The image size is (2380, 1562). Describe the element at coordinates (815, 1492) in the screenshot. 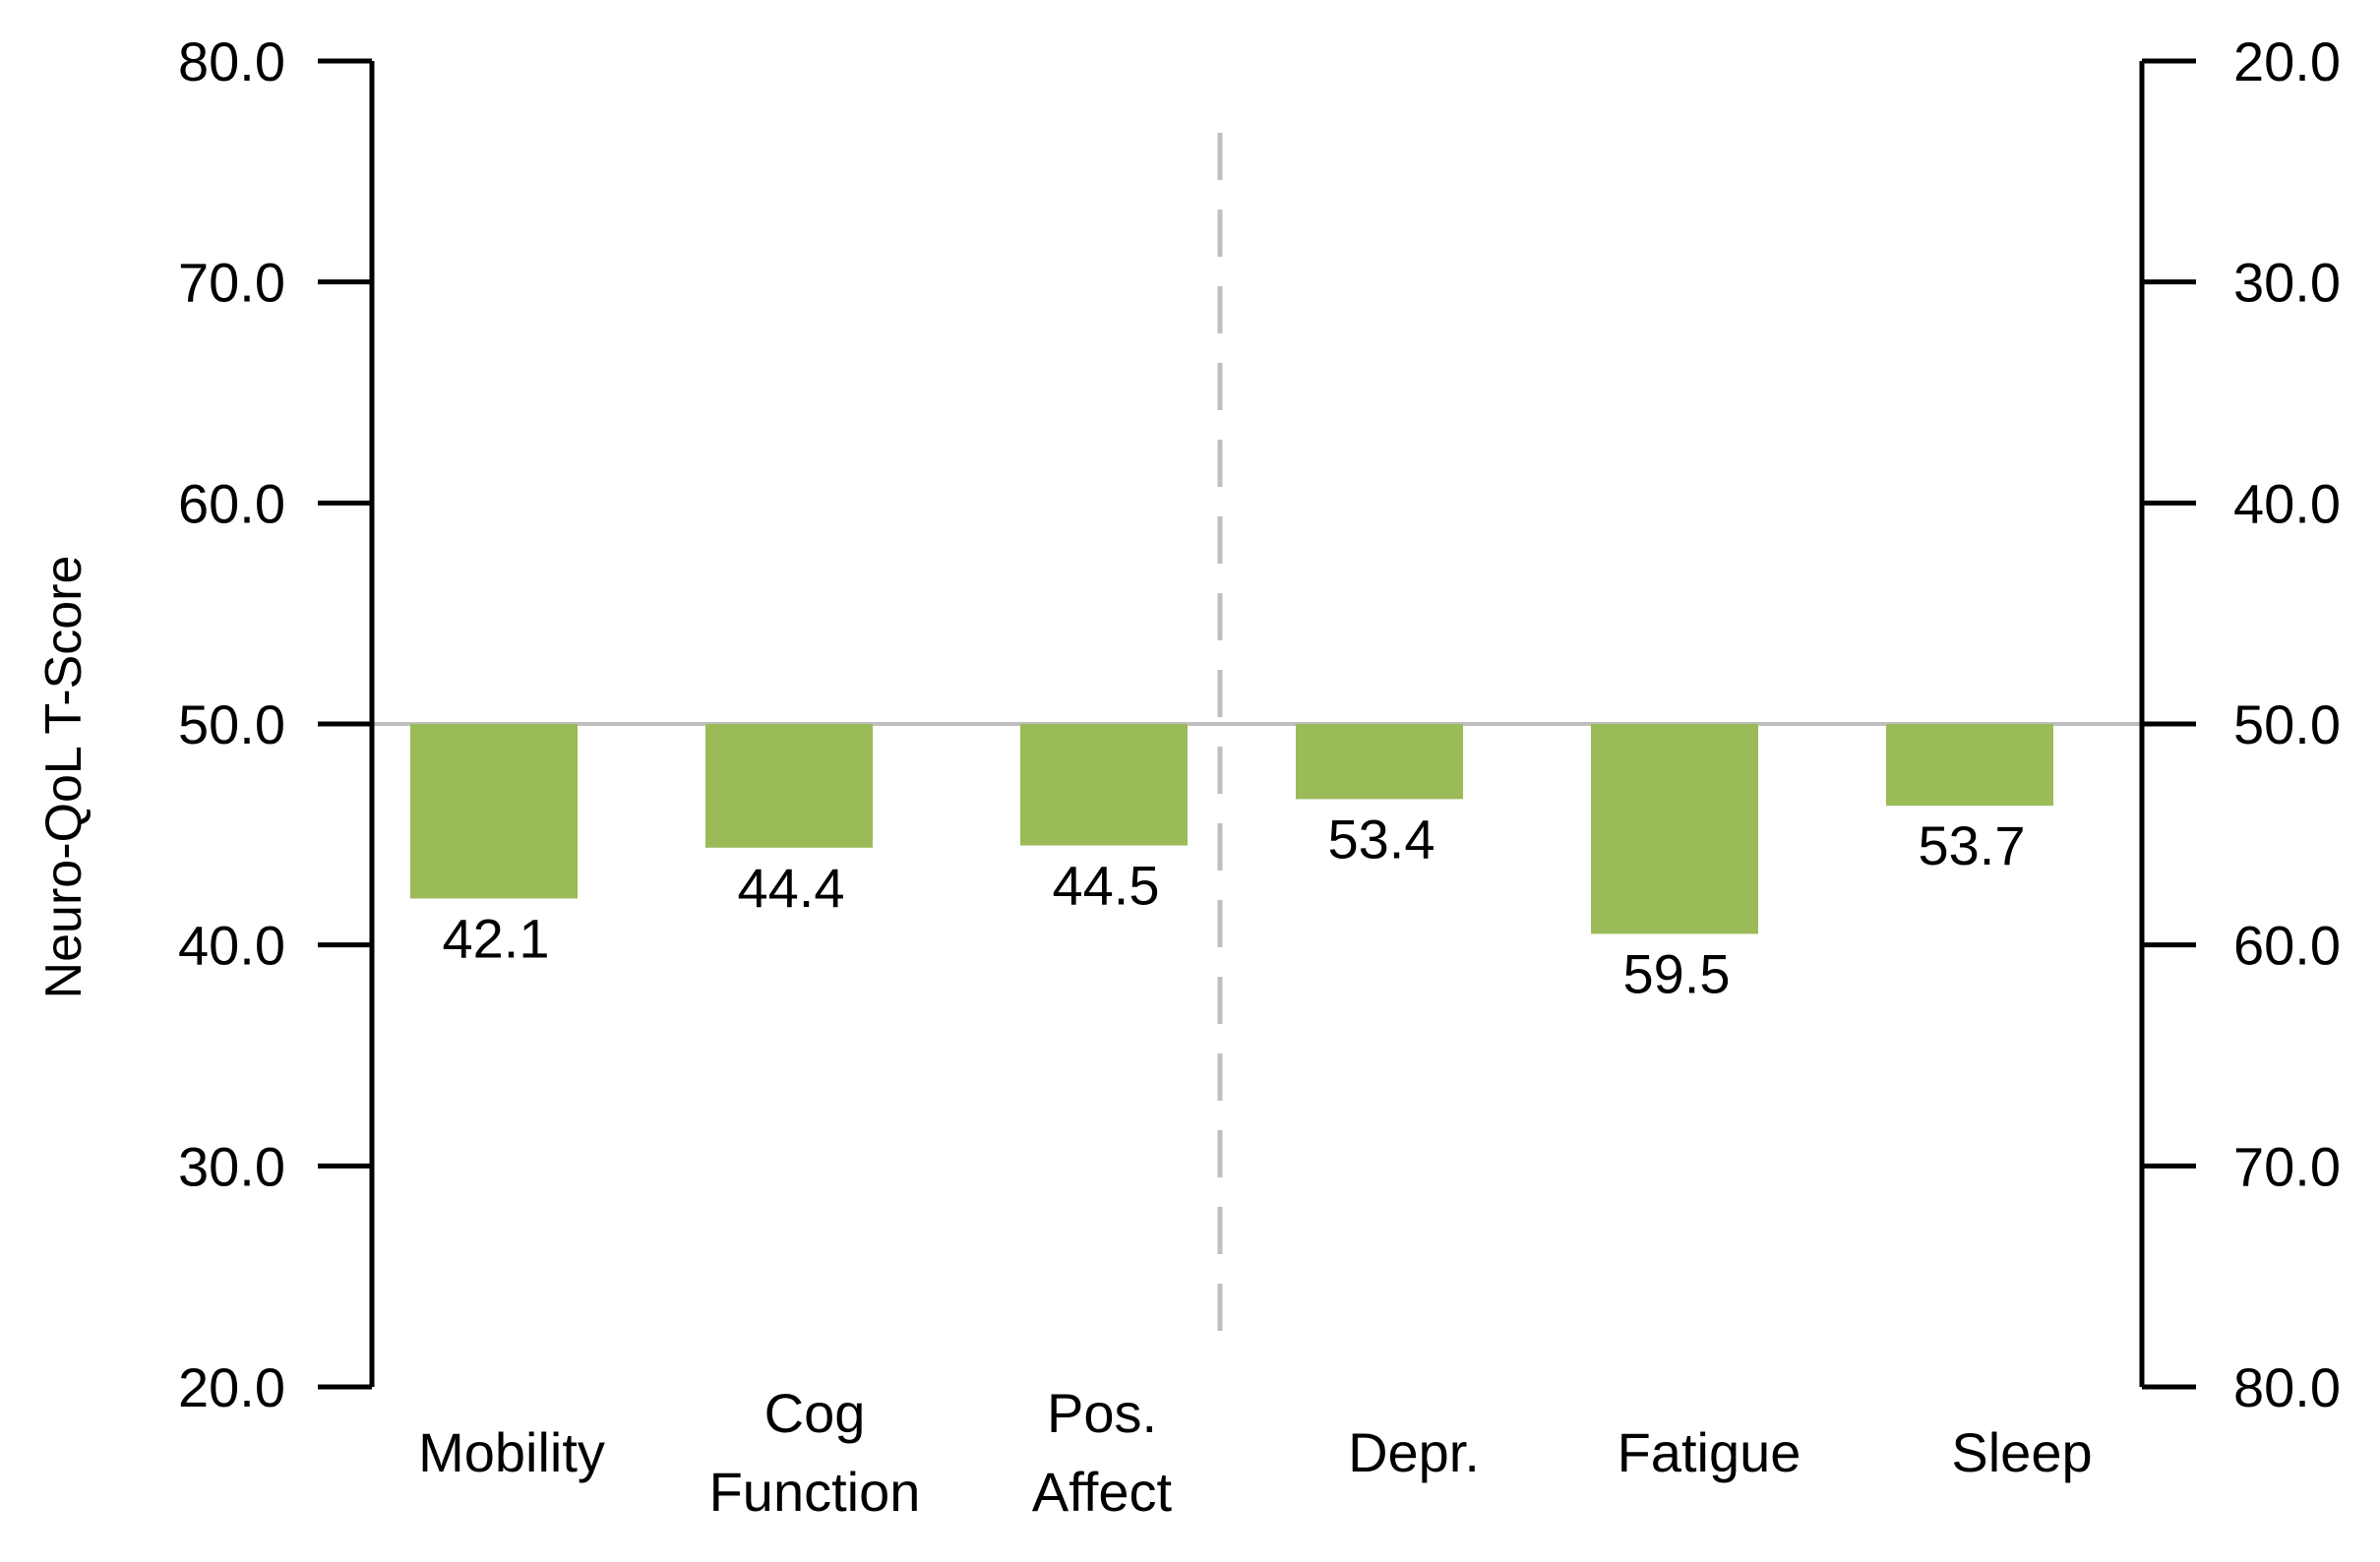

I see `category-label: Function` at that location.